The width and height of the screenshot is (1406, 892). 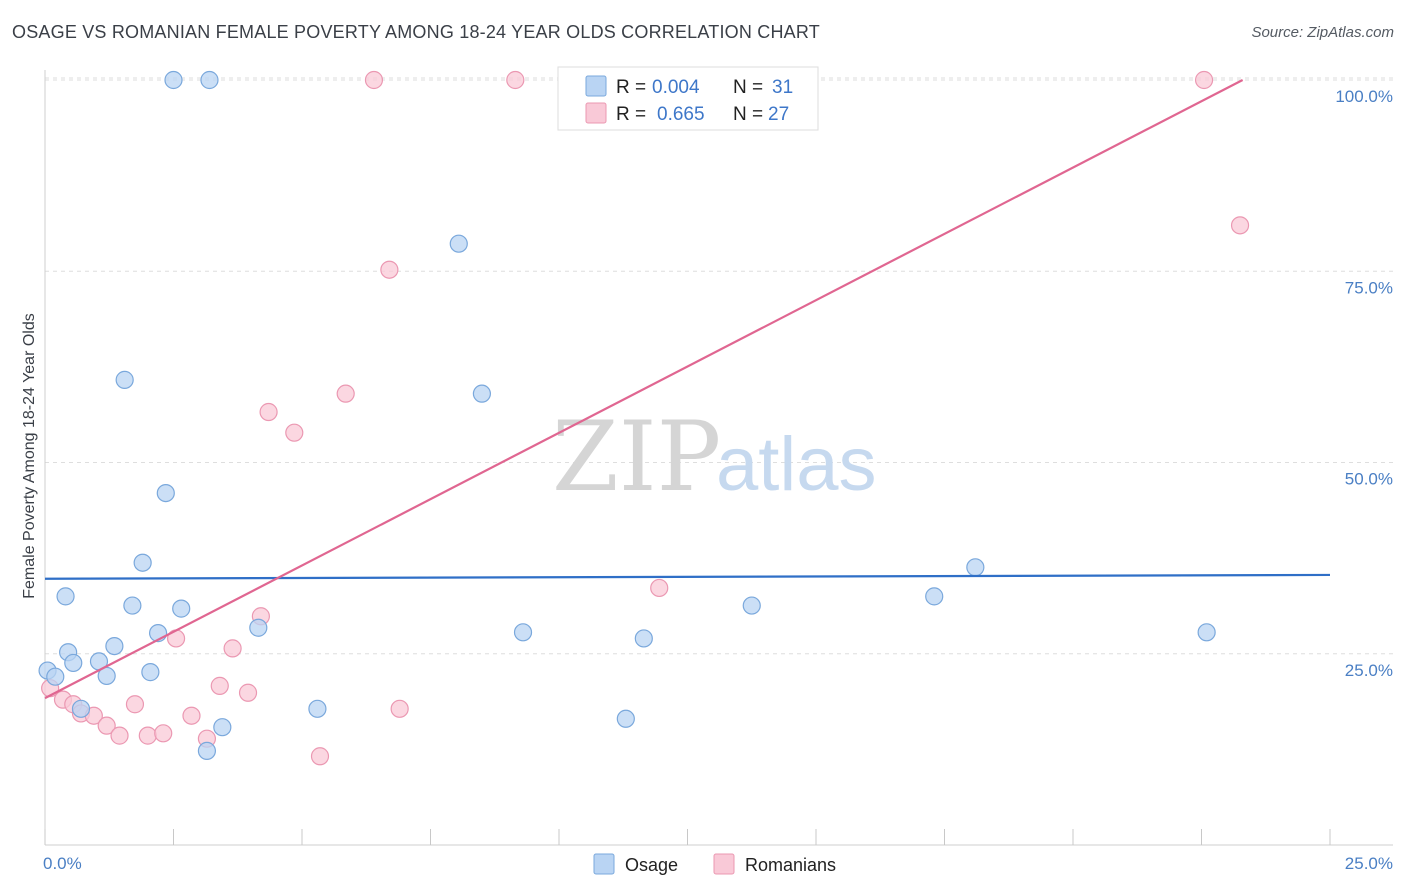 What do you see at coordinates (596, 86) in the screenshot?
I see `legend-swatch-osage` at bounding box center [596, 86].